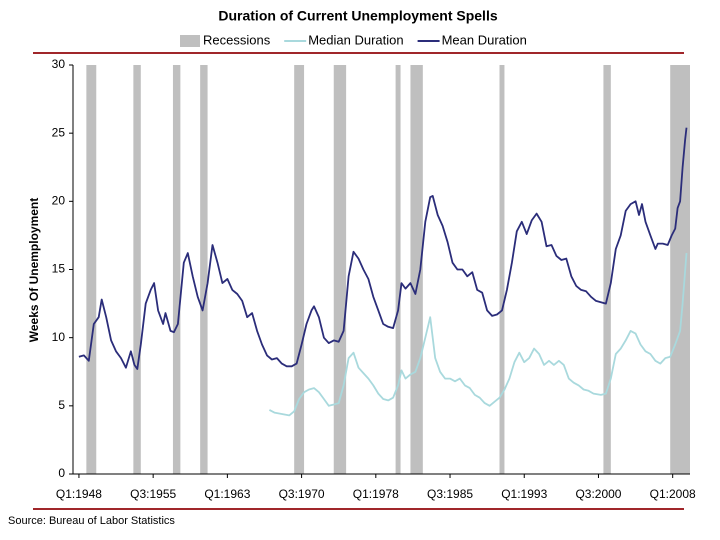 The height and width of the screenshot is (540, 720). What do you see at coordinates (376, 494) in the screenshot?
I see `x-tick-label: Q1:1978` at bounding box center [376, 494].